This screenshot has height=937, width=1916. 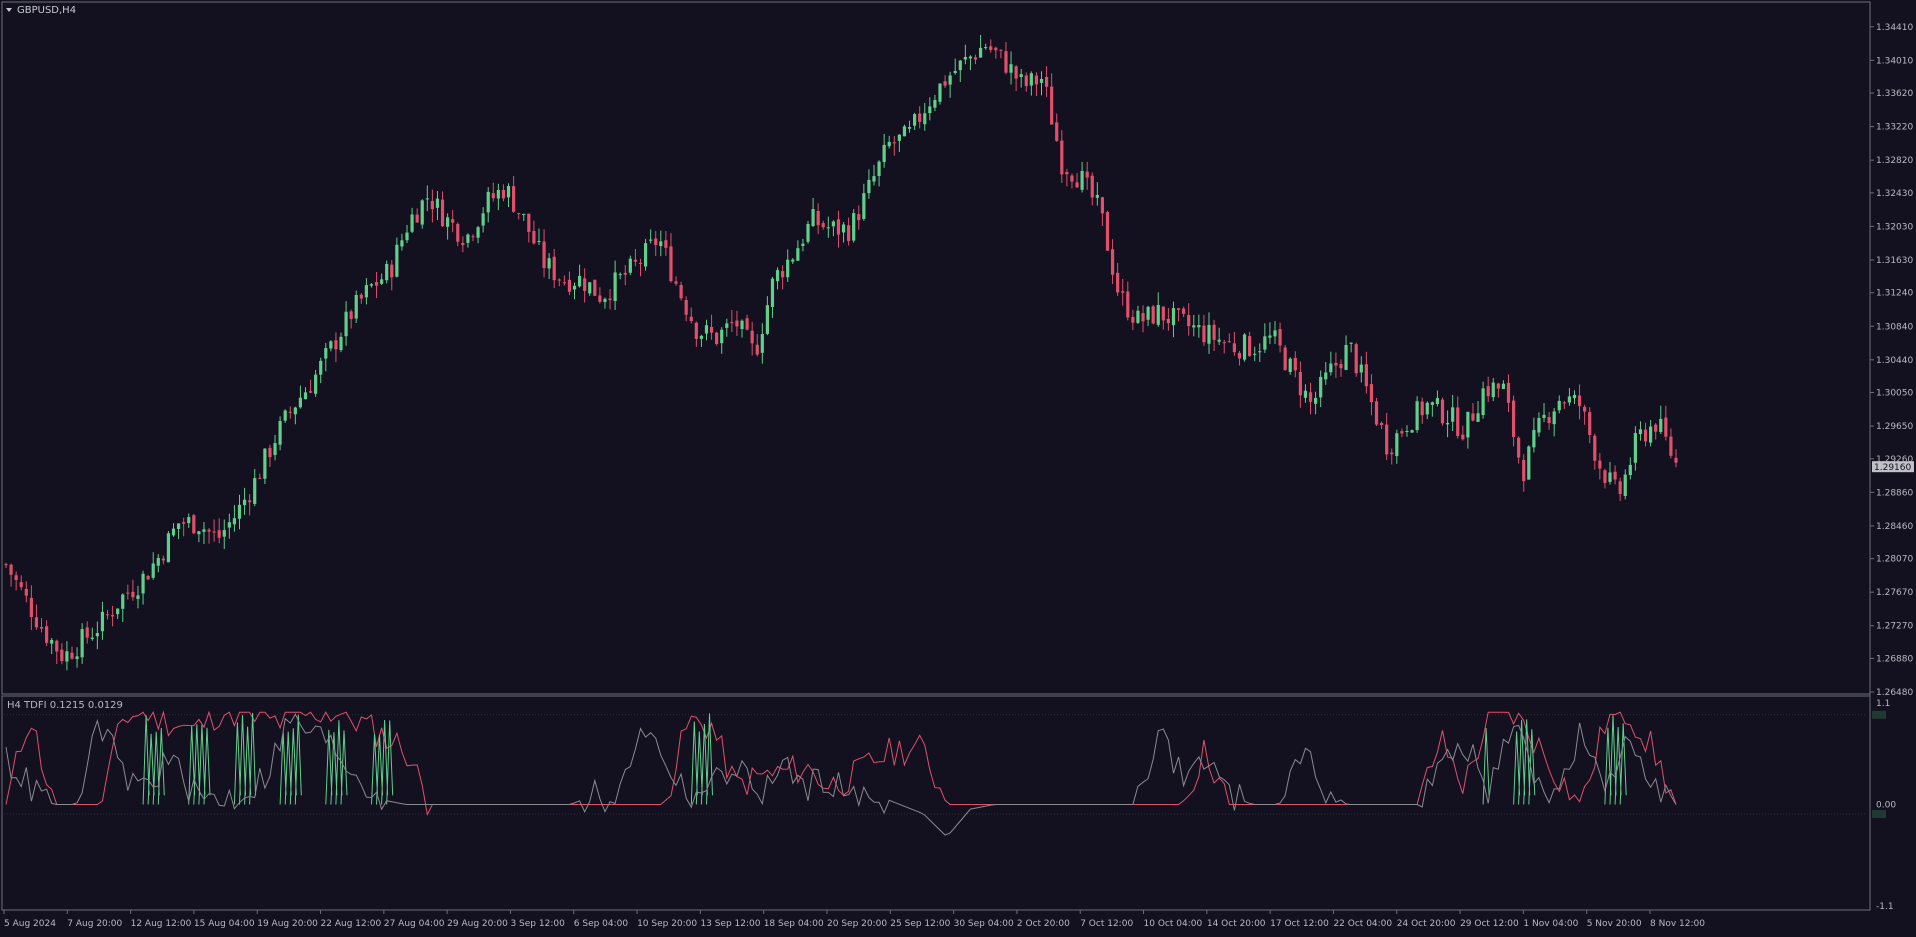 What do you see at coordinates (1043, 924) in the screenshot?
I see `time-tick-label: 2 Oct 20:00` at bounding box center [1043, 924].